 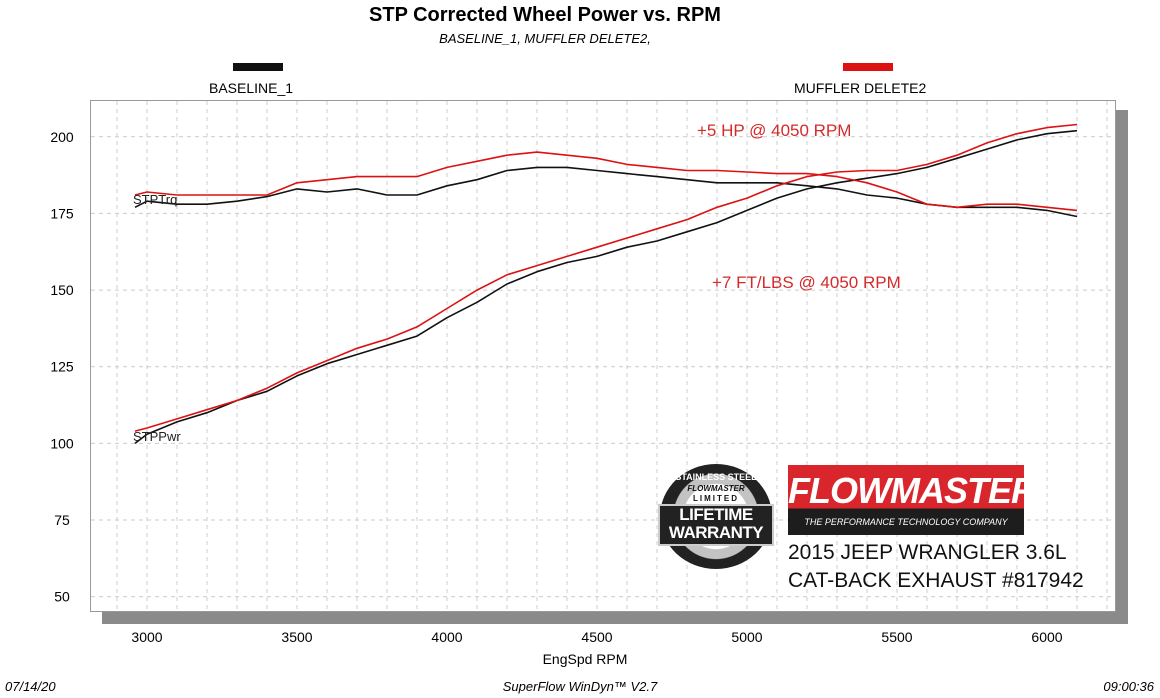 I want to click on x-tick-label: 6000, so click(x=1046, y=637).